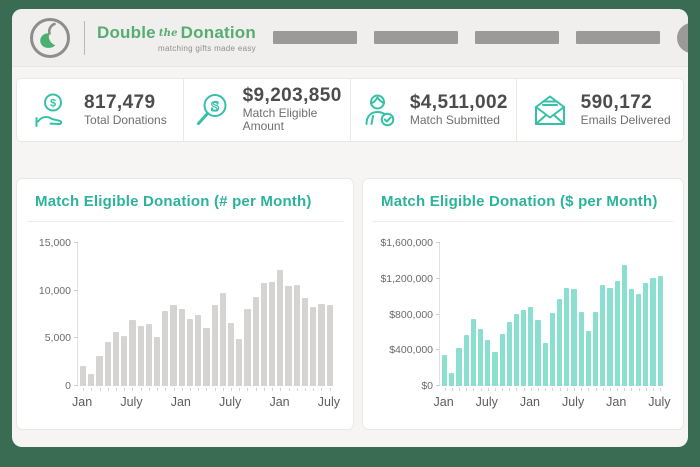  Describe the element at coordinates (292, 96) in the screenshot. I see `stat-value: $9,203,850` at that location.